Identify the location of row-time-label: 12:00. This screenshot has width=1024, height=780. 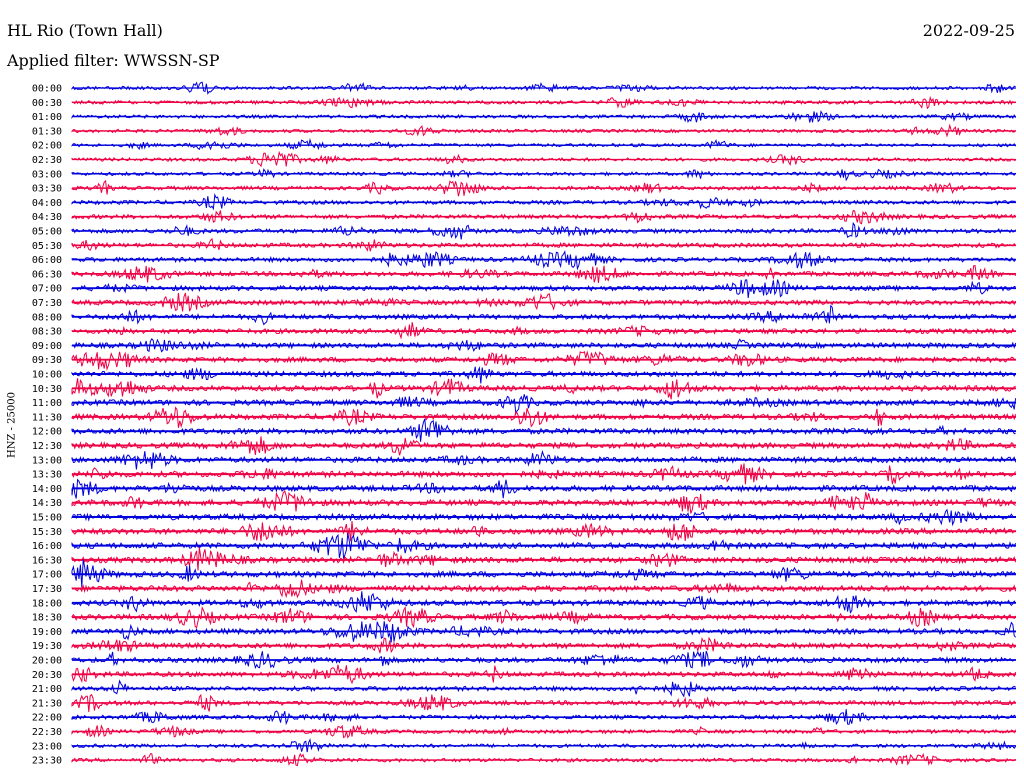
(47, 432).